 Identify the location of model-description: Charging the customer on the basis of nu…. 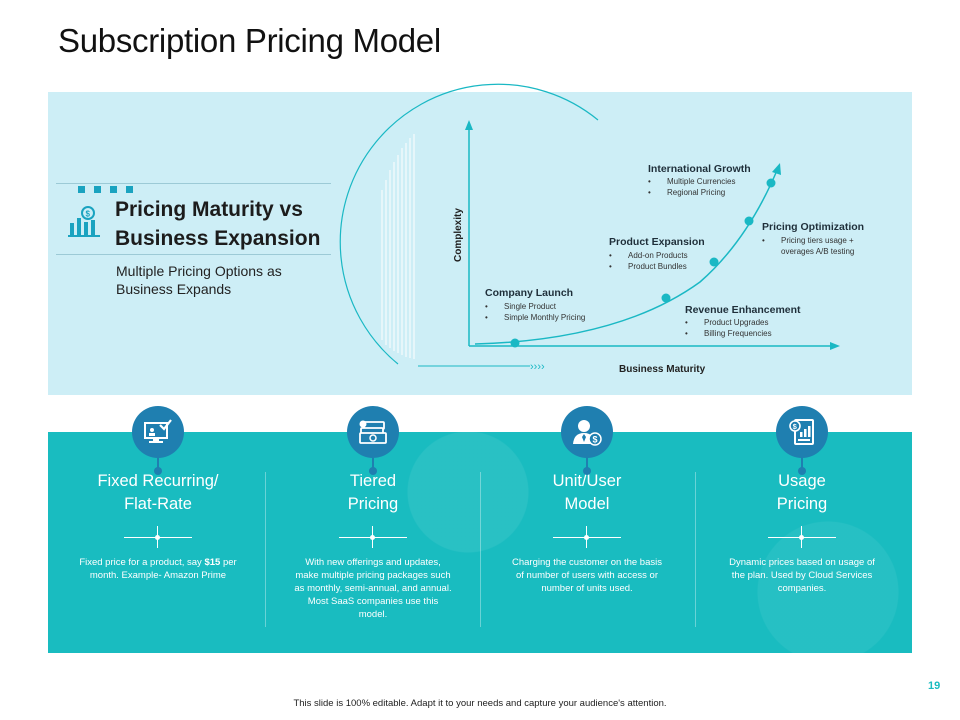
(587, 575).